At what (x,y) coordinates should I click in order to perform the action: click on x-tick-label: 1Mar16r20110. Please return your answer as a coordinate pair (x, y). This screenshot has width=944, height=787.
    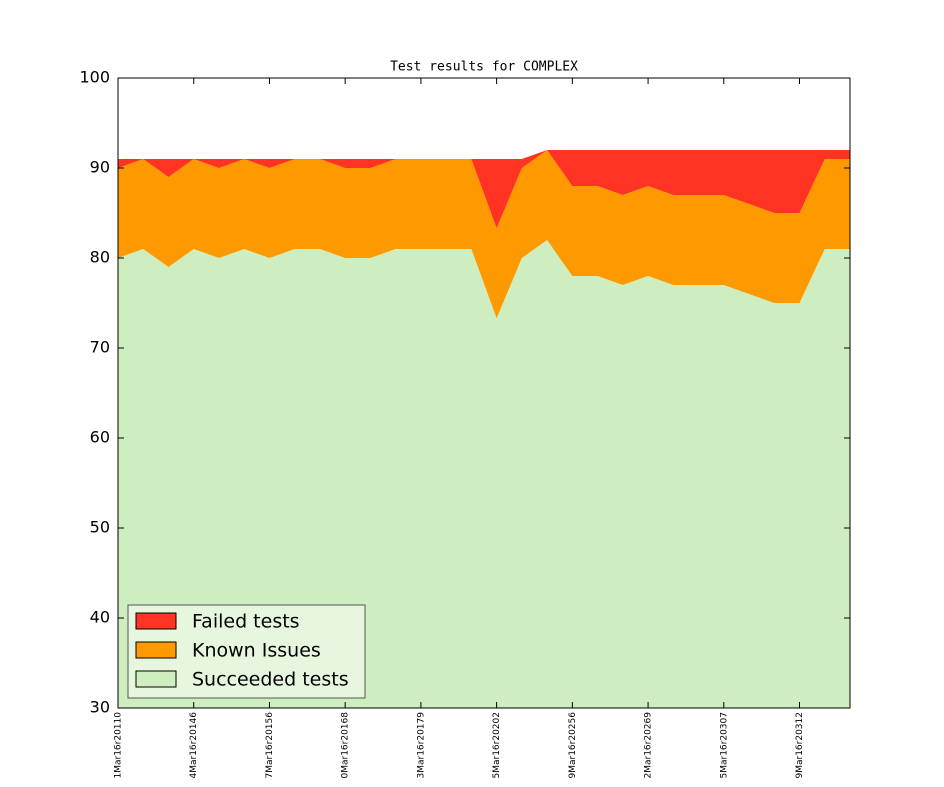
    Looking at the image, I should click on (119, 745).